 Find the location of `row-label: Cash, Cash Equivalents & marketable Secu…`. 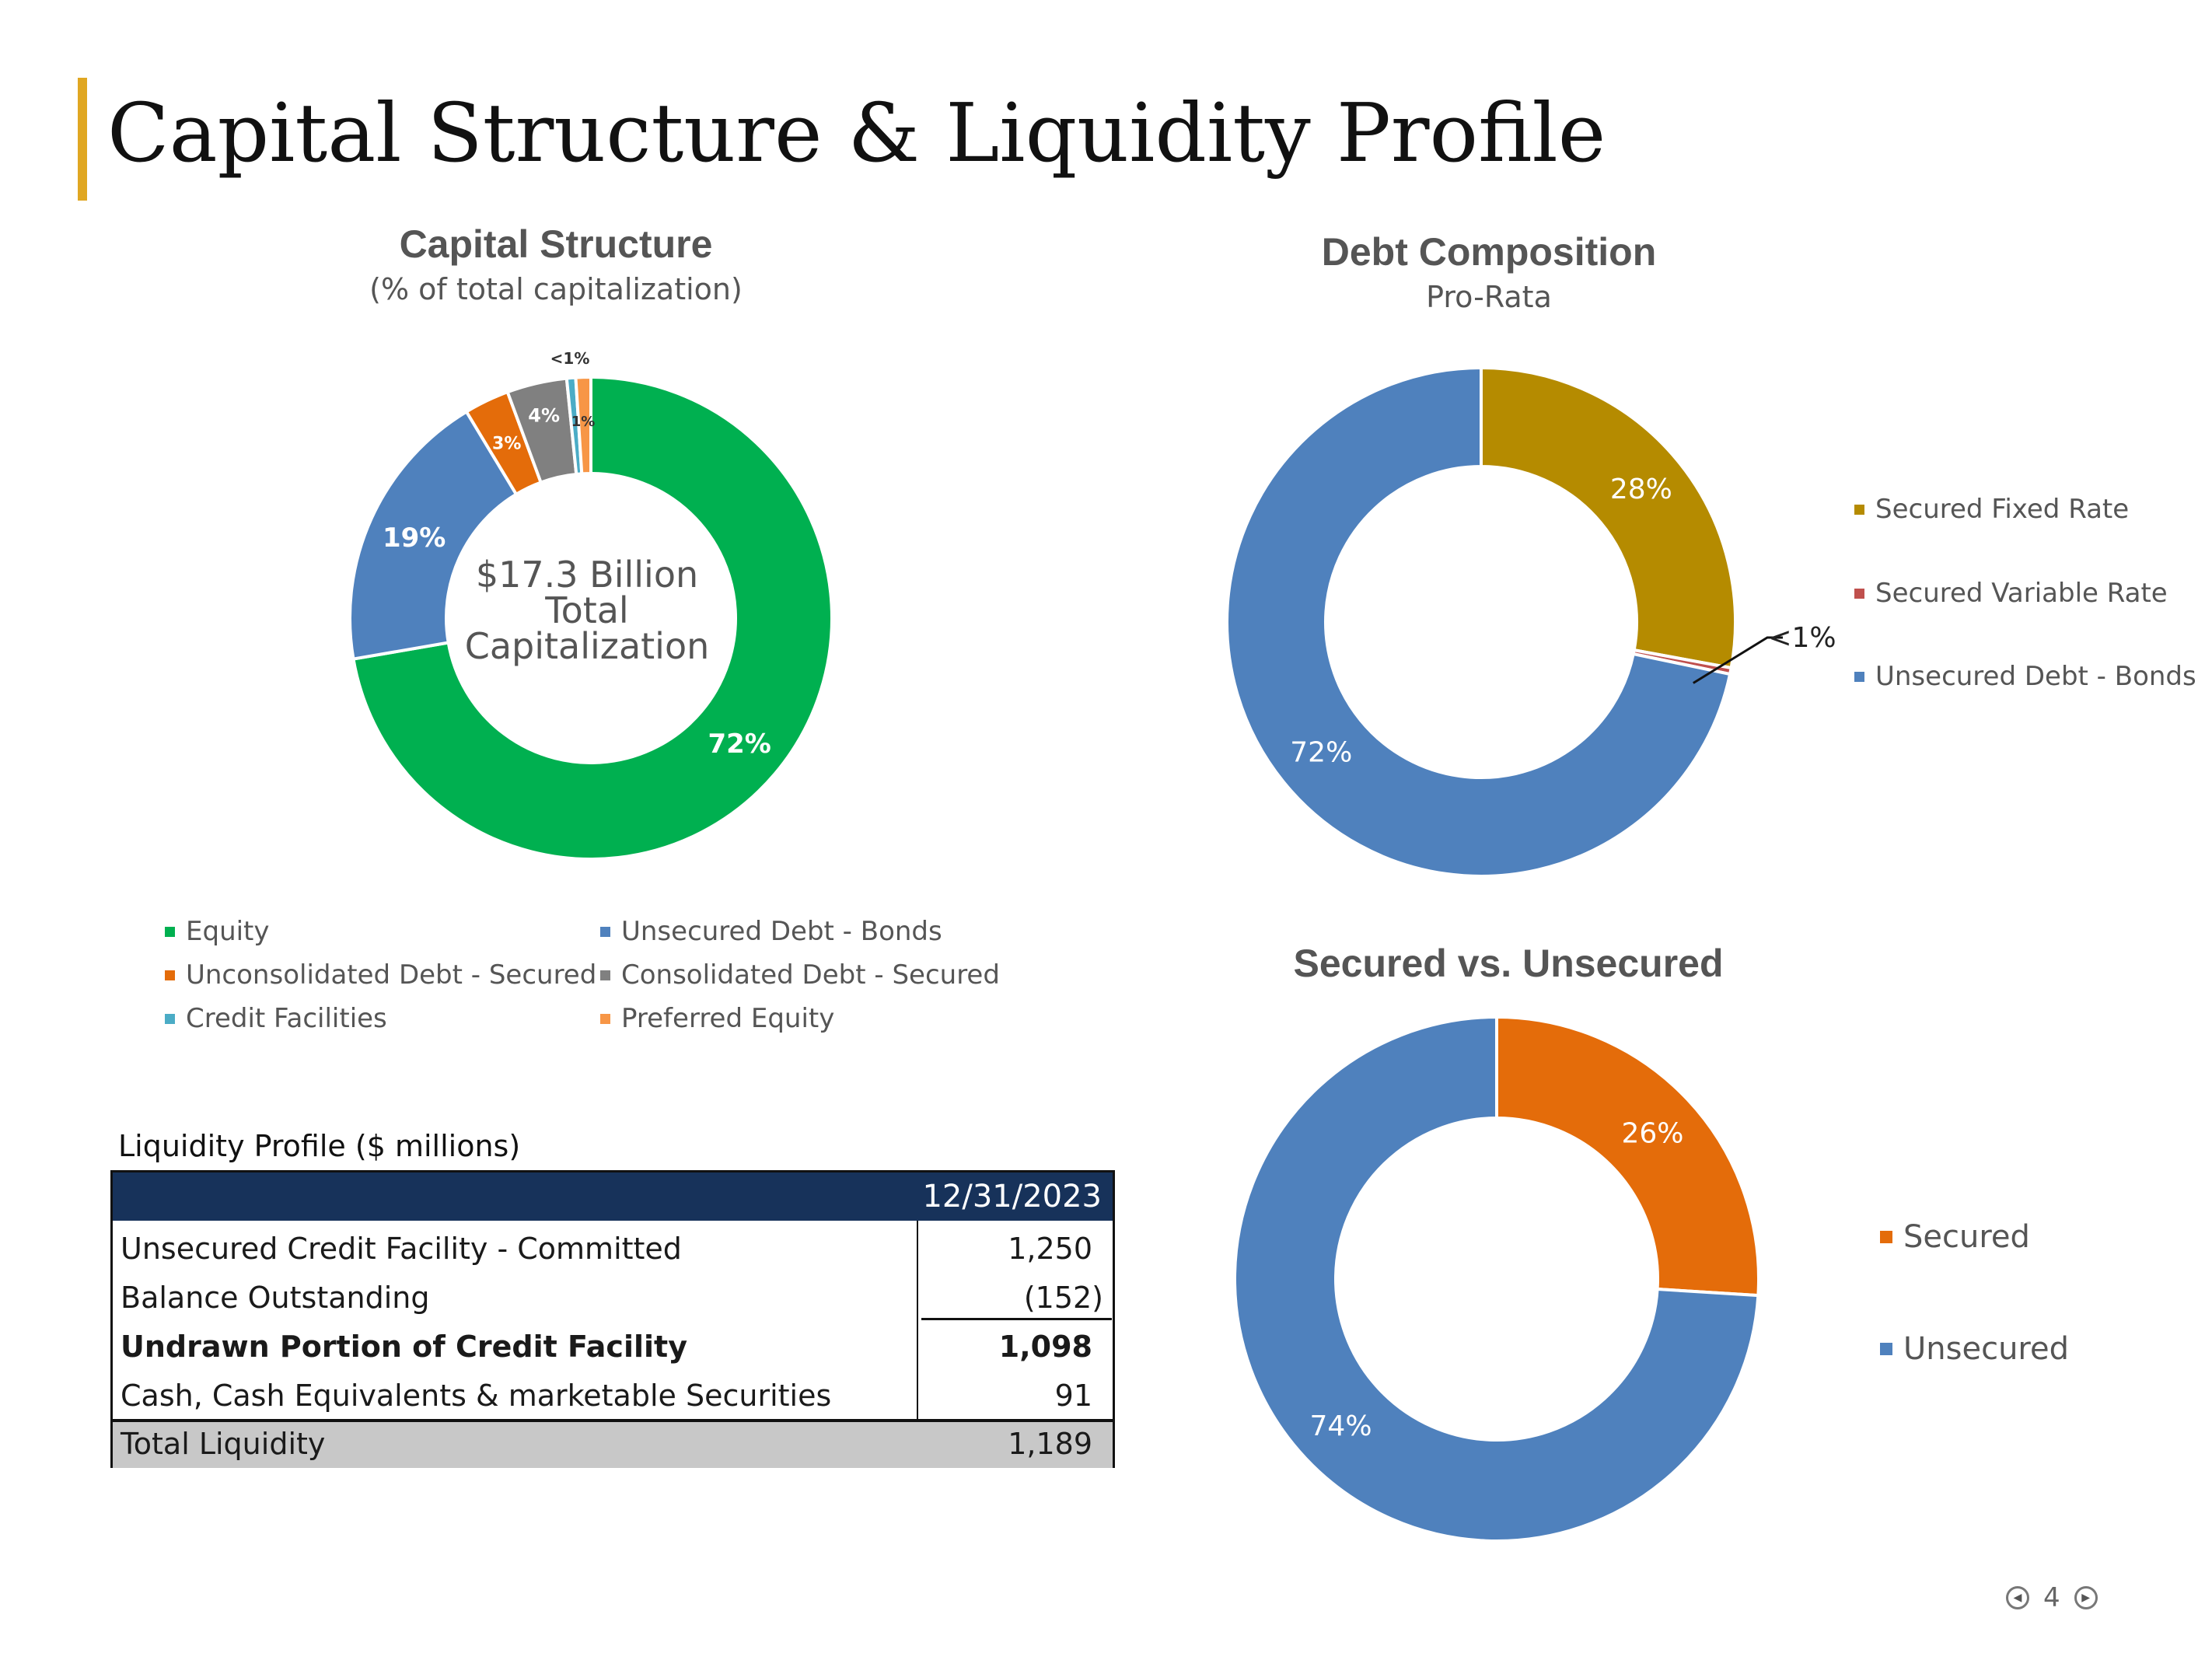

row-label: Cash, Cash Equivalents & marketable Secu… is located at coordinates (476, 1396).